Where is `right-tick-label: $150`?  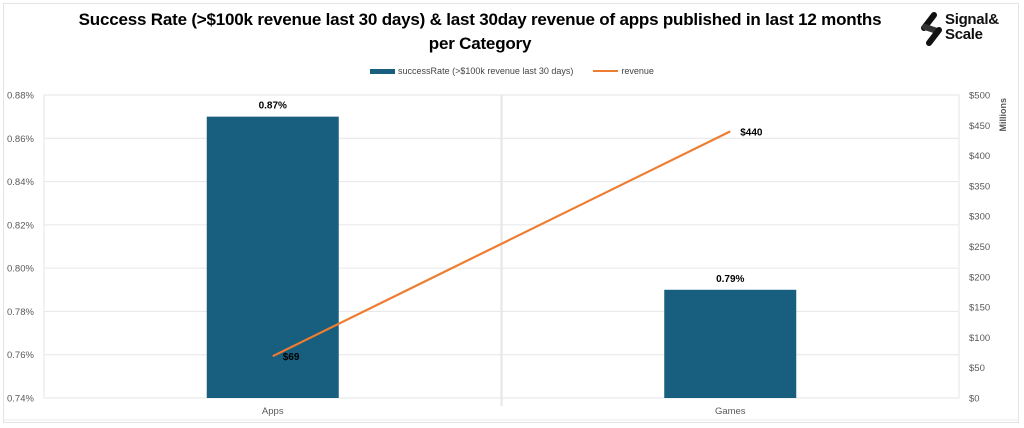 right-tick-label: $150 is located at coordinates (979, 308).